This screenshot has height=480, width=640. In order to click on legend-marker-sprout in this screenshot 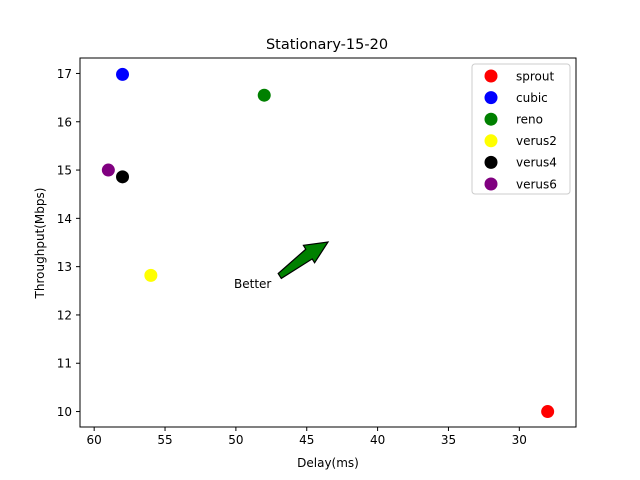, I will do `click(491, 76)`.